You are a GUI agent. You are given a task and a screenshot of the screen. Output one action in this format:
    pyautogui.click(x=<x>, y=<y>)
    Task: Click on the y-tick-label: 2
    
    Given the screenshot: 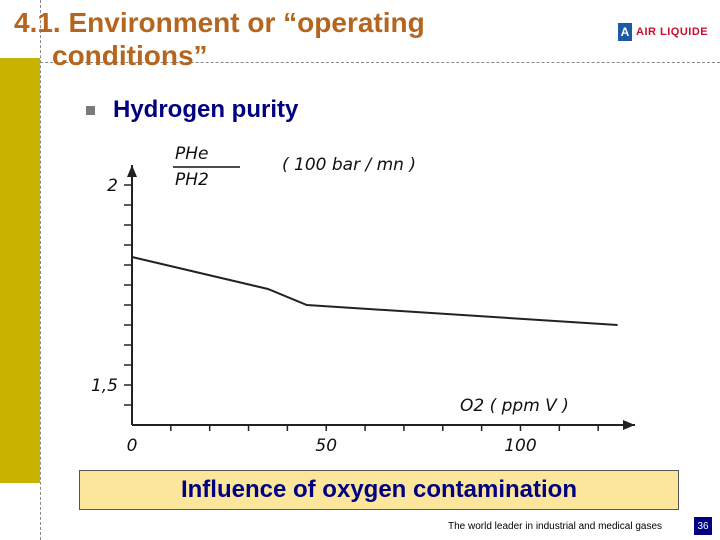 What is the action you would take?
    pyautogui.click(x=112, y=186)
    